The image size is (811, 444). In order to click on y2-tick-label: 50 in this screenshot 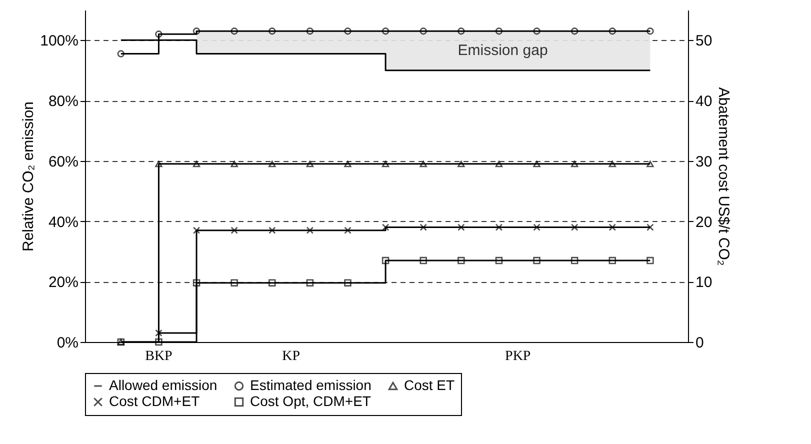, I will do `click(704, 41)`.